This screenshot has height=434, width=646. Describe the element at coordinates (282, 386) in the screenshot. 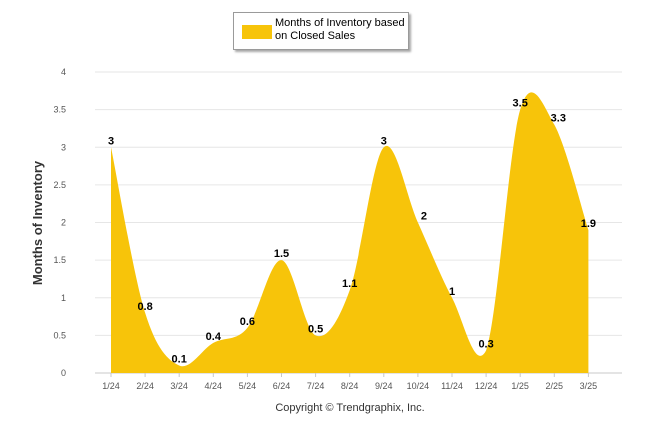

I see `x-tick-label: 6/24` at that location.